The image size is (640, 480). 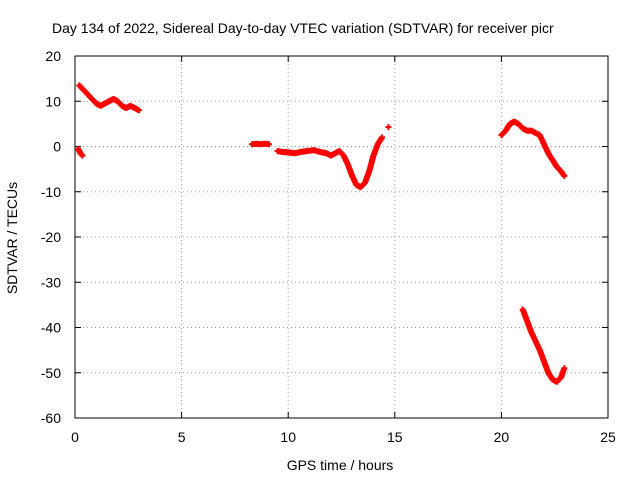 What do you see at coordinates (51, 282) in the screenshot?
I see `y-tick-label: -30` at bounding box center [51, 282].